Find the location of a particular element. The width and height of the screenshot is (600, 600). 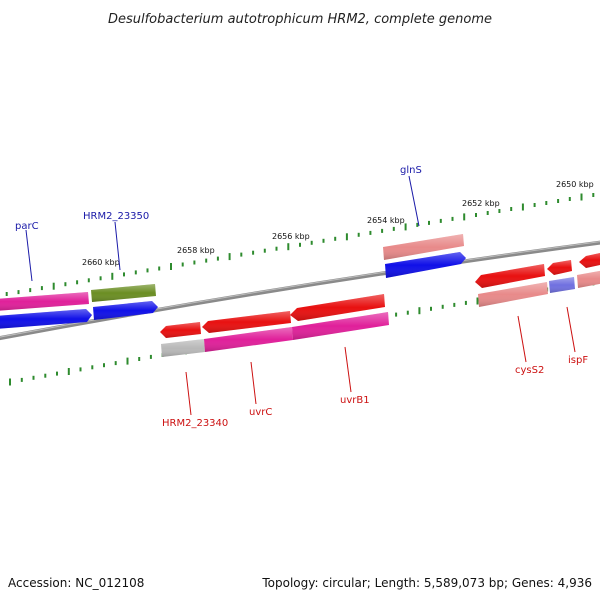

kbp-label-2652: 2652 kbp is located at coordinates (481, 203).